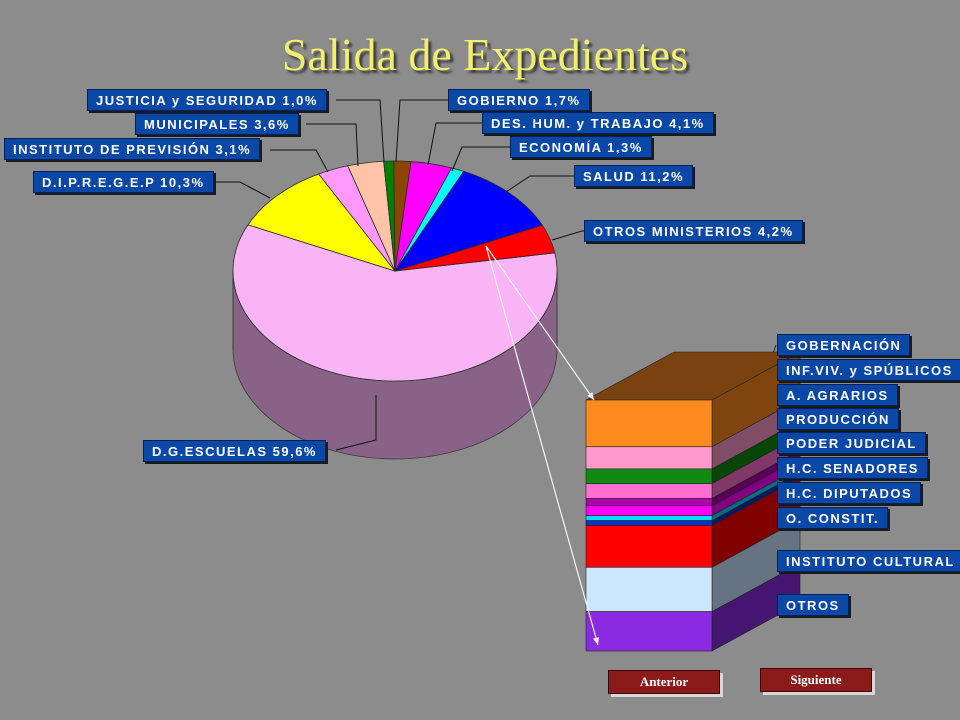 This screenshot has width=960, height=720. I want to click on block-label-instituto-cultural: INSTITUTO CULTURAL, so click(868, 561).